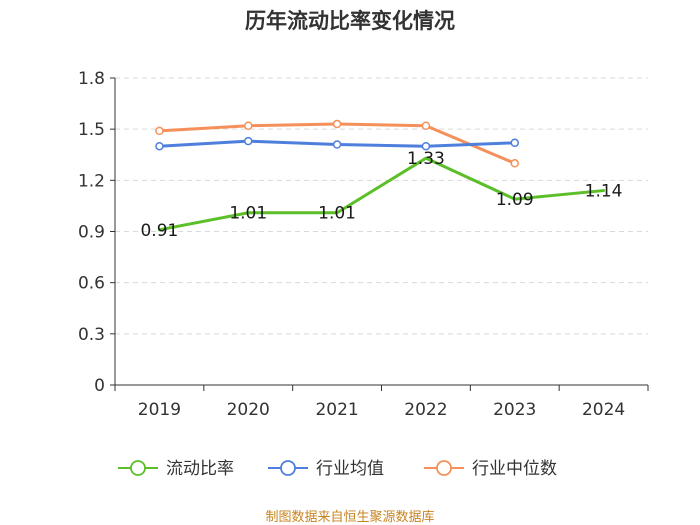  I want to click on y-tick-label: 0.6, so click(91, 284).